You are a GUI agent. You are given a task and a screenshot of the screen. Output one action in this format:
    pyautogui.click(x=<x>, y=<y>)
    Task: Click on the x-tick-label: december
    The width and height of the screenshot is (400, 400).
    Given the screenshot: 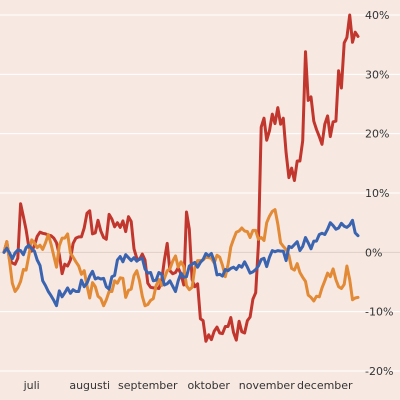 What is the action you would take?
    pyautogui.click(x=325, y=385)
    